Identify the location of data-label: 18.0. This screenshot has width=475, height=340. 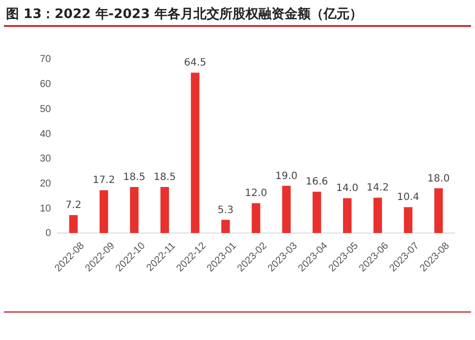
(438, 178).